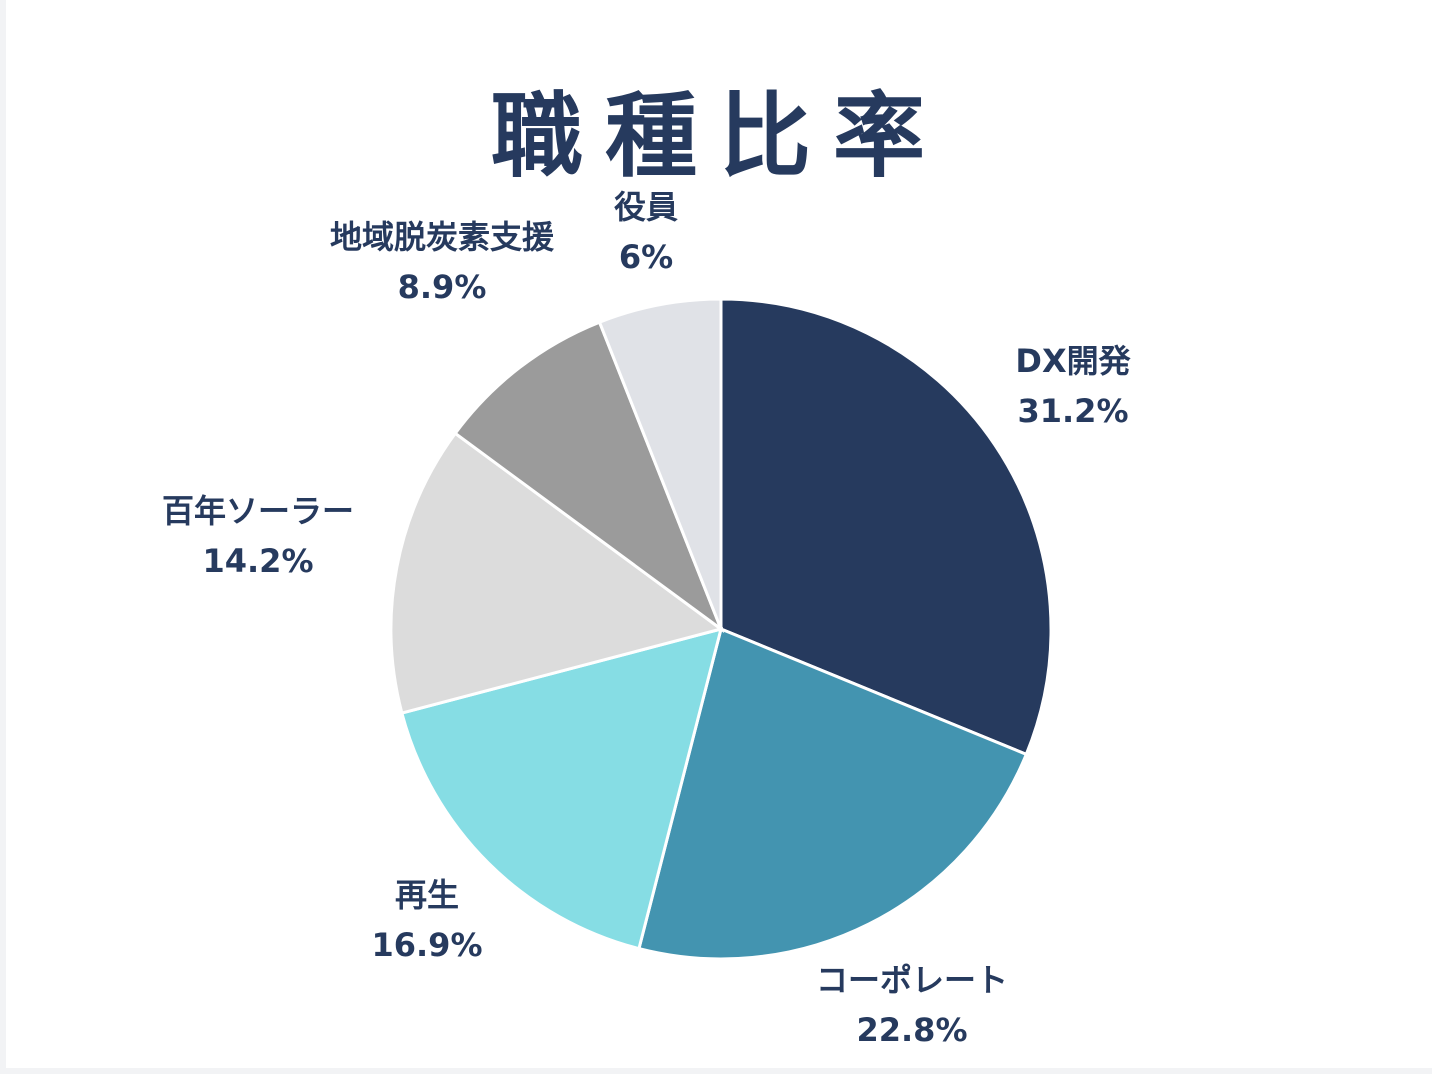  Describe the element at coordinates (442, 237) in the screenshot. I see `slice-category-label: 地域脱炭素支援` at that location.